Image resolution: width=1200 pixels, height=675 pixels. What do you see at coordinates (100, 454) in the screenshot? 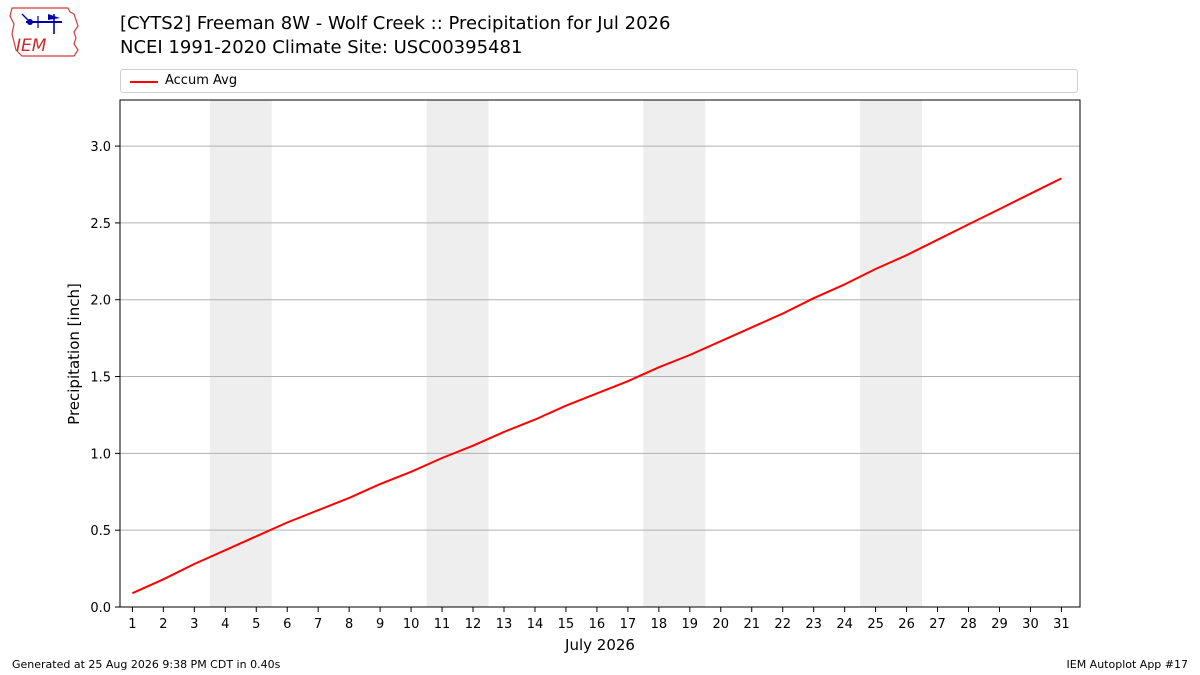
I see `y-tick-label-2: 1.0` at bounding box center [100, 454].